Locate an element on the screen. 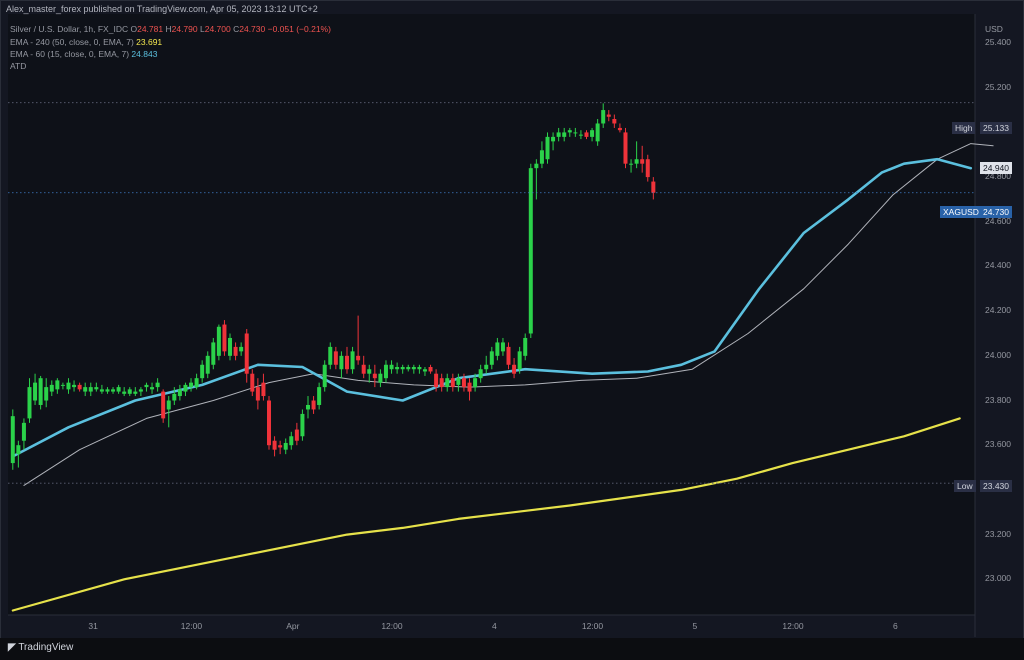  tradingview-logo-icon: ◤ is located at coordinates (12, 647).